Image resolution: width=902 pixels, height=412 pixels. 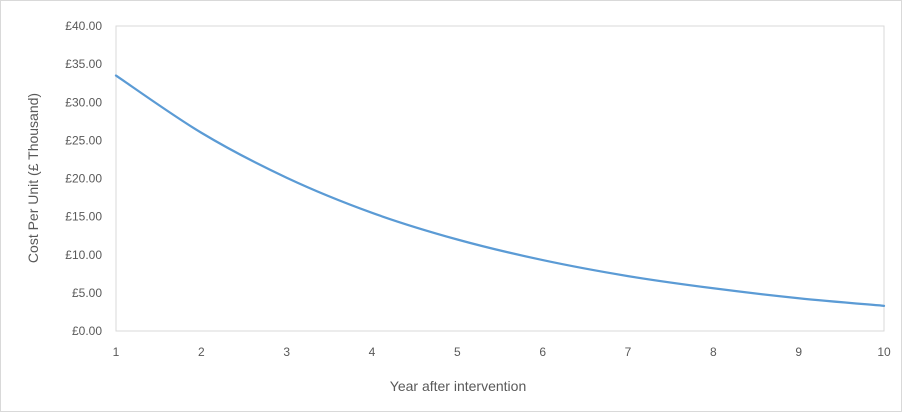 What do you see at coordinates (502, 352) in the screenshot?
I see `x-axis-ticks: 1 2 3 4 5 6 7 8 9 10` at bounding box center [502, 352].